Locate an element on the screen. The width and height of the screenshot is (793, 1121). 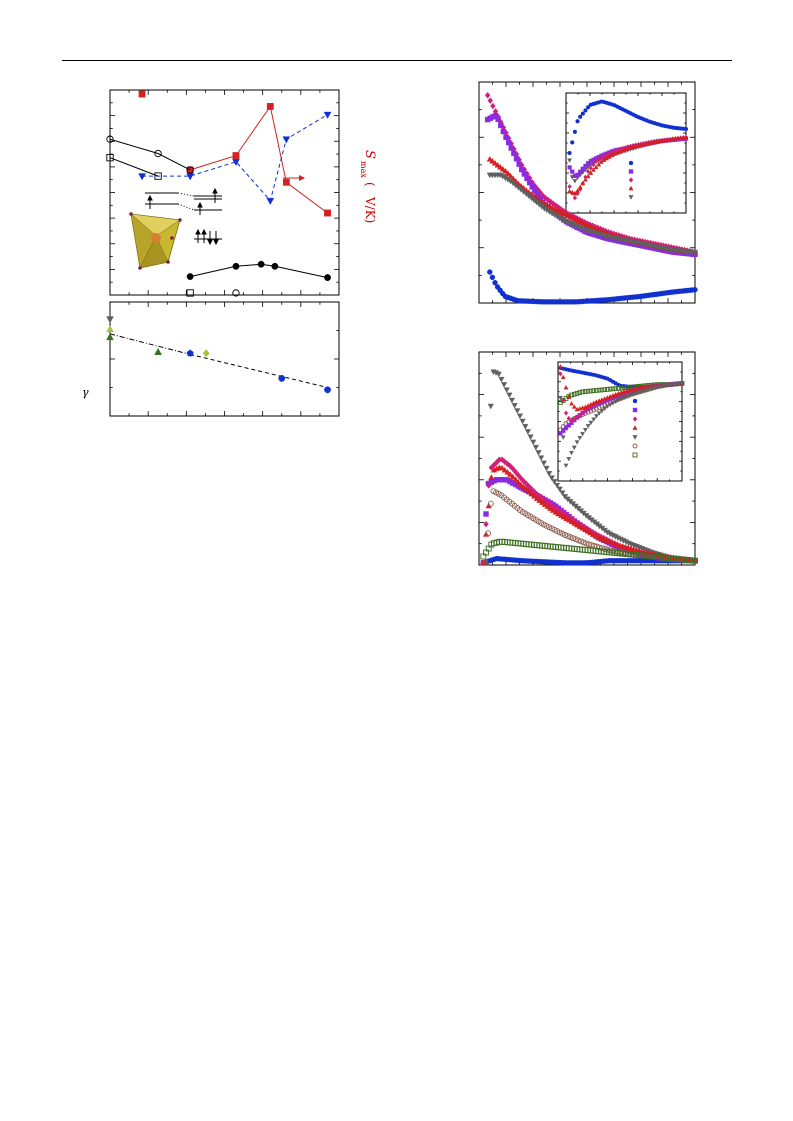
right-axis-symbol: S is located at coordinates (369, 154).